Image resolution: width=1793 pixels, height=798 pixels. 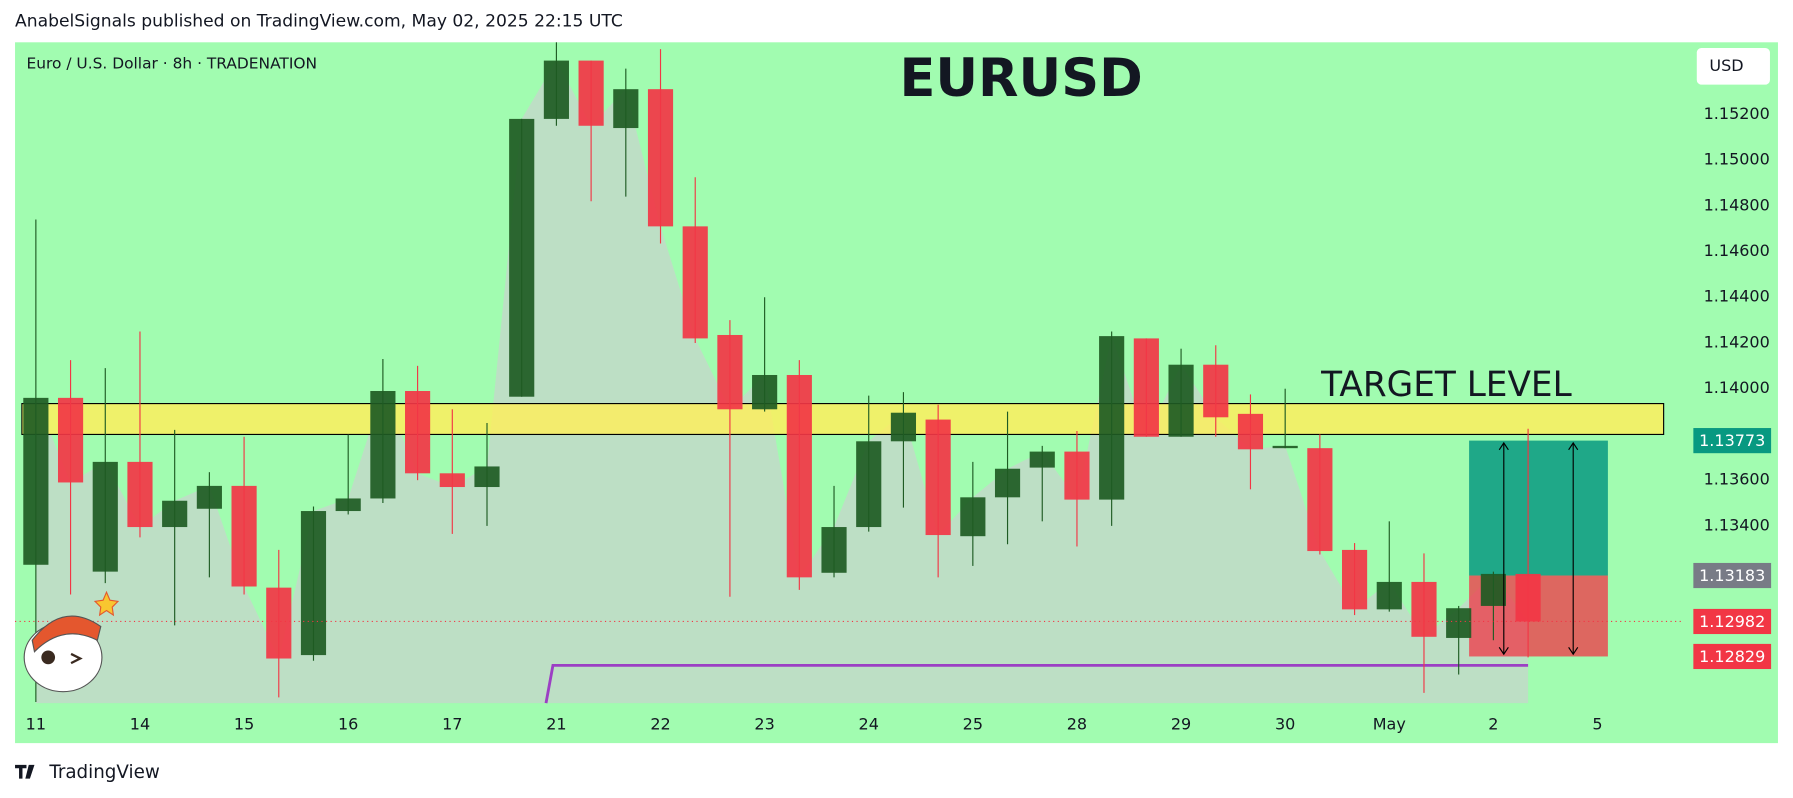 I want to click on x-tick-label: 15, so click(x=244, y=723).